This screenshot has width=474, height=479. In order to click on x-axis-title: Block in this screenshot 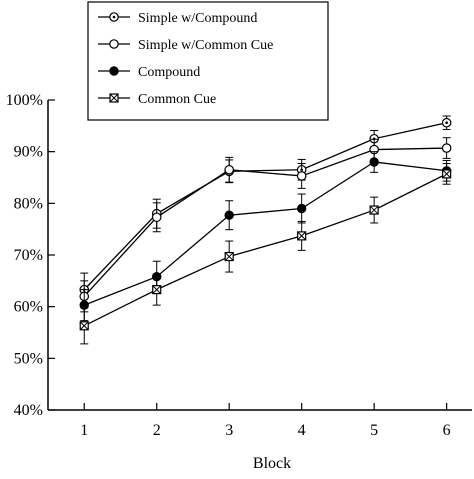, I will do `click(272, 463)`.